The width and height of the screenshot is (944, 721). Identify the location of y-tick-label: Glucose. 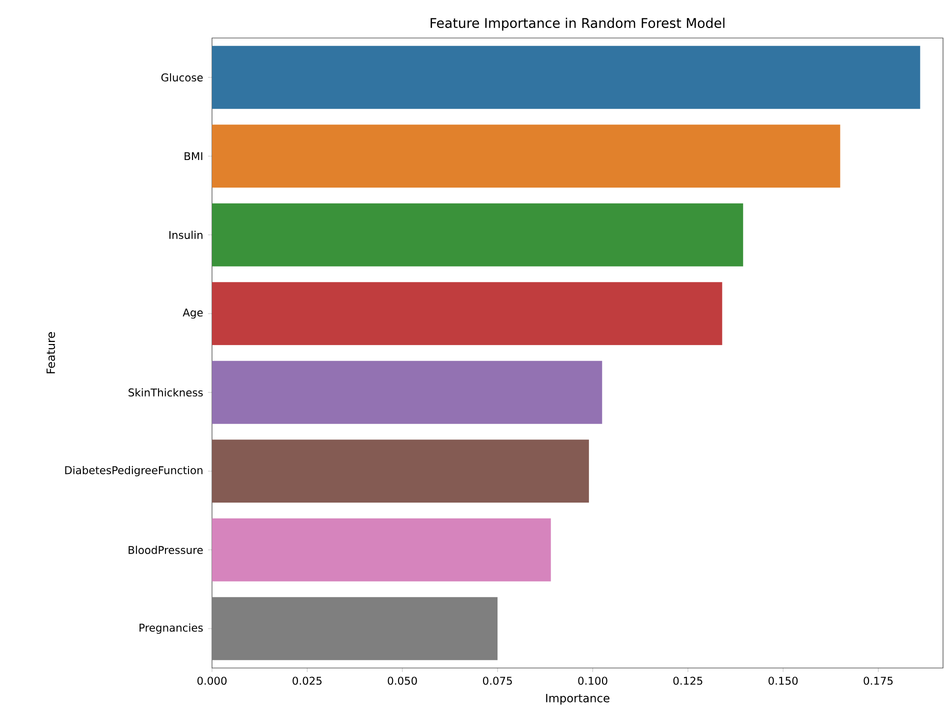
(182, 77).